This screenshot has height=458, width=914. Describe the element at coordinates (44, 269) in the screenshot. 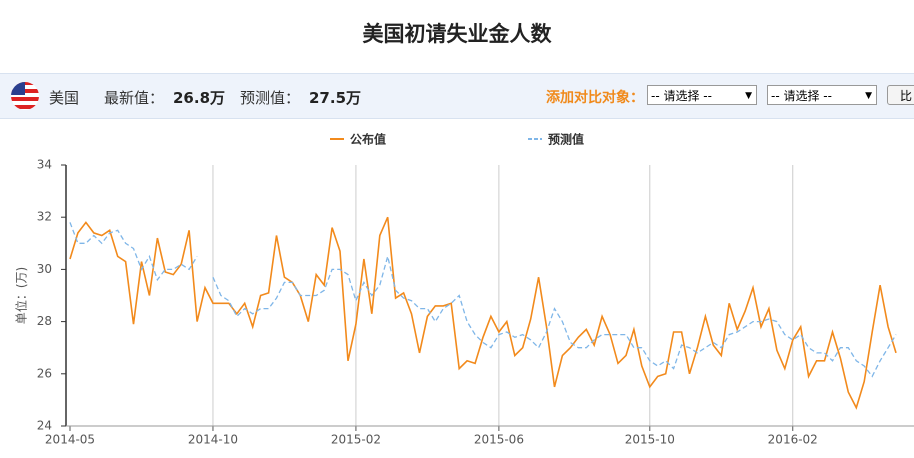

I see `y-tick-label: 30` at that location.